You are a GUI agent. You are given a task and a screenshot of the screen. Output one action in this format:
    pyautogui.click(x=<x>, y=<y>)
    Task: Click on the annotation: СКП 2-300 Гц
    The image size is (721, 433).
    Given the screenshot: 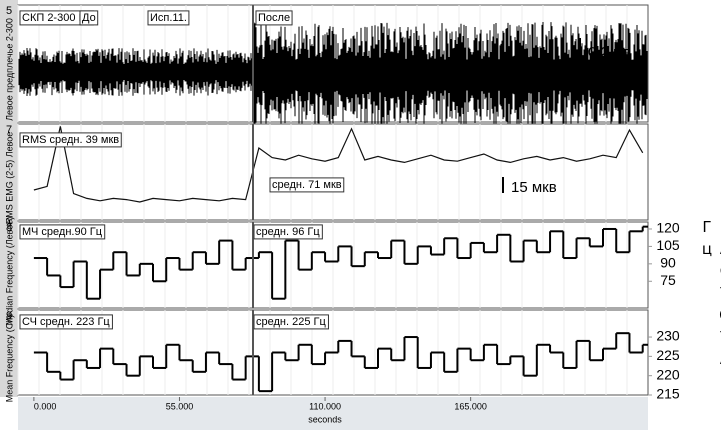 What is the action you would take?
    pyautogui.click(x=56, y=18)
    